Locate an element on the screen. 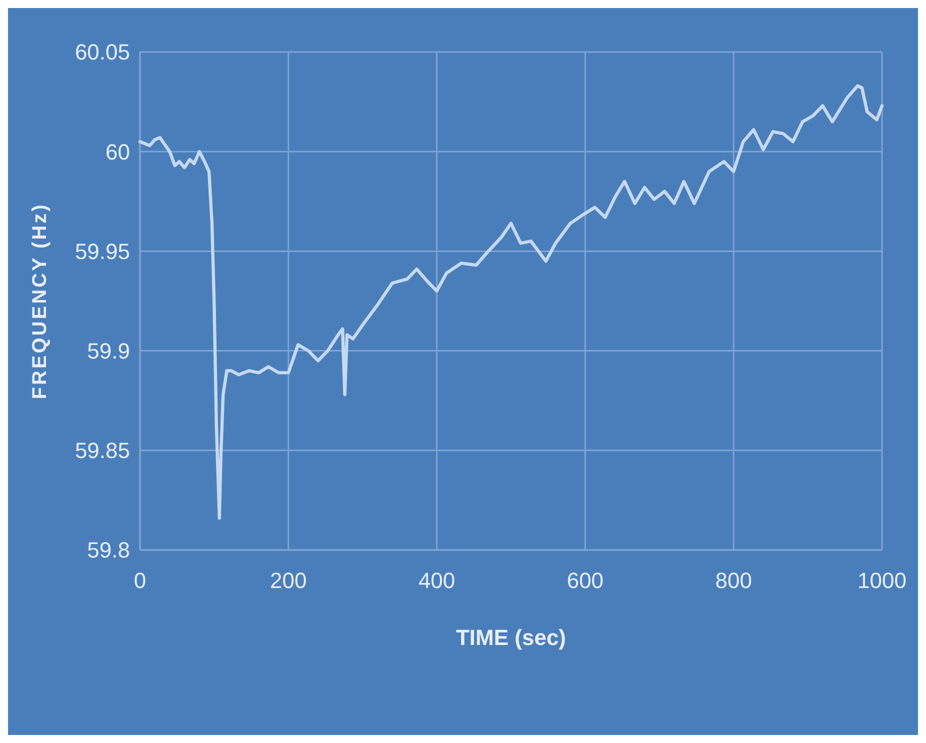 The height and width of the screenshot is (743, 926). x-tick-label: 0 is located at coordinates (140, 580).